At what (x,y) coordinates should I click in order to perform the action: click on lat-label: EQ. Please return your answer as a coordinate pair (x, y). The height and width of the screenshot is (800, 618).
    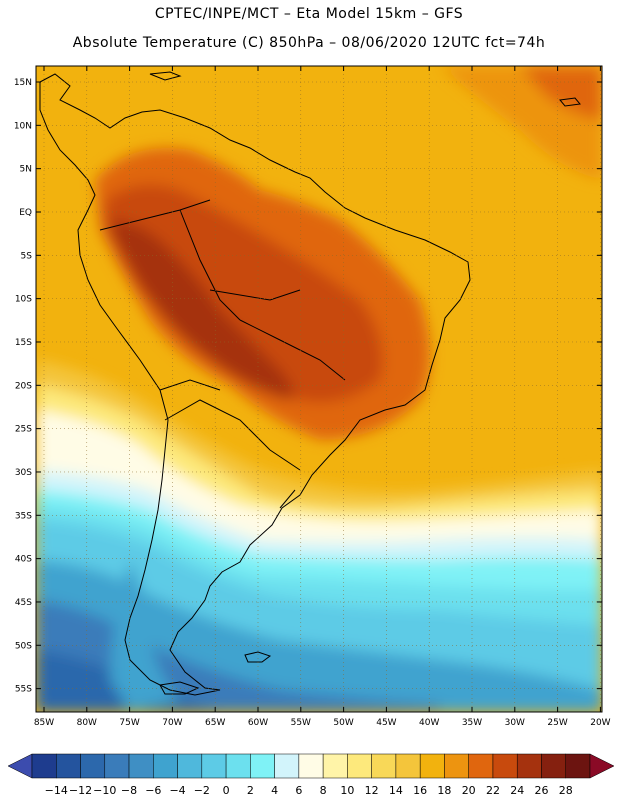
    Looking at the image, I should click on (25, 213).